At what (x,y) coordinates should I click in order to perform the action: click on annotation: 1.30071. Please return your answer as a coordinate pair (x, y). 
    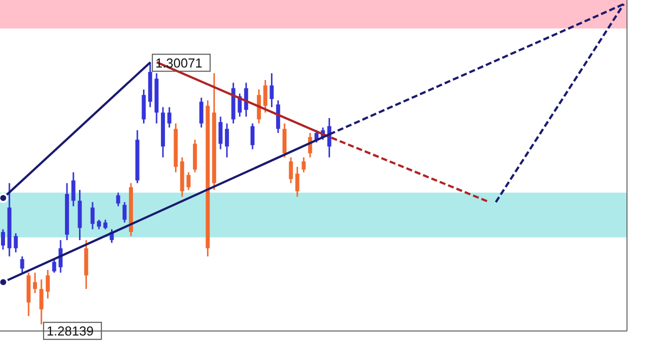
    Looking at the image, I should click on (178, 62).